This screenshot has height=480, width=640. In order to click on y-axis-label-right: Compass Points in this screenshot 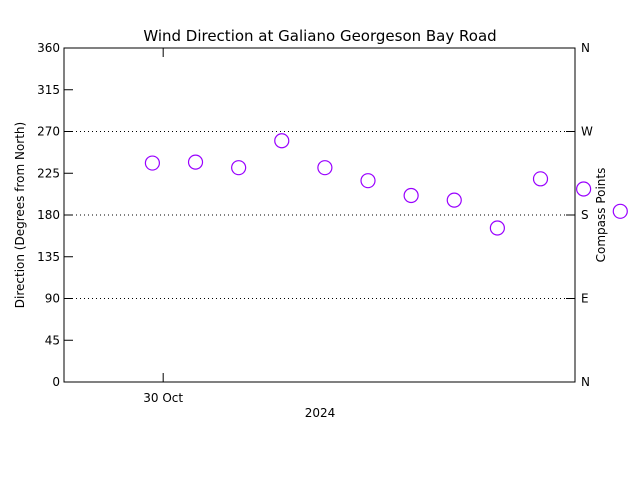, I will do `click(601, 215)`.